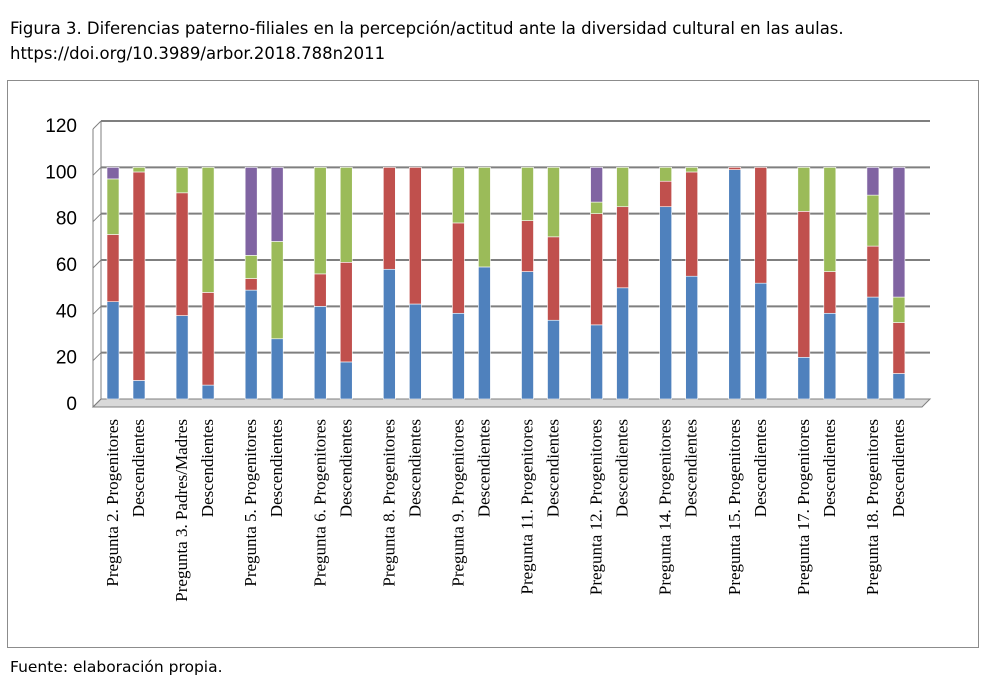 This screenshot has height=688, width=989. I want to click on x-category-label: Pregunta 18. Progenitores, so click(872, 507).